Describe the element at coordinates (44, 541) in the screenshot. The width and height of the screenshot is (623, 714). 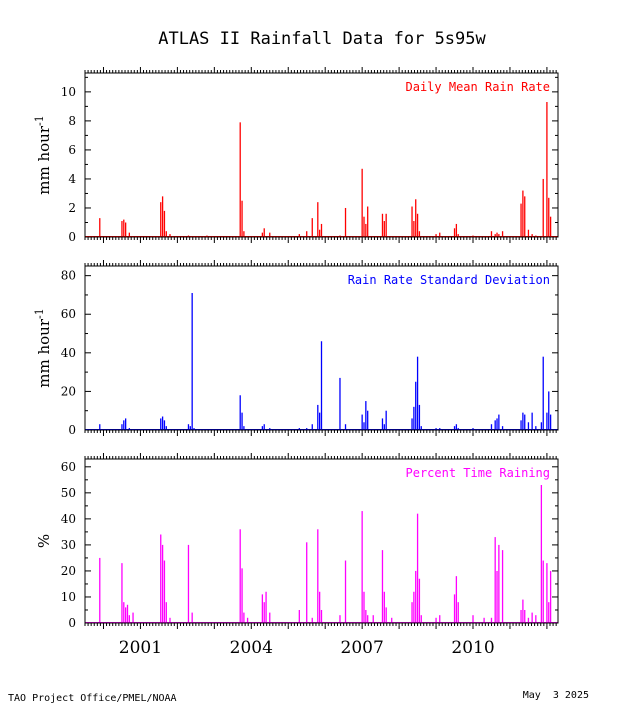
I see `y-axis-label: %` at that location.